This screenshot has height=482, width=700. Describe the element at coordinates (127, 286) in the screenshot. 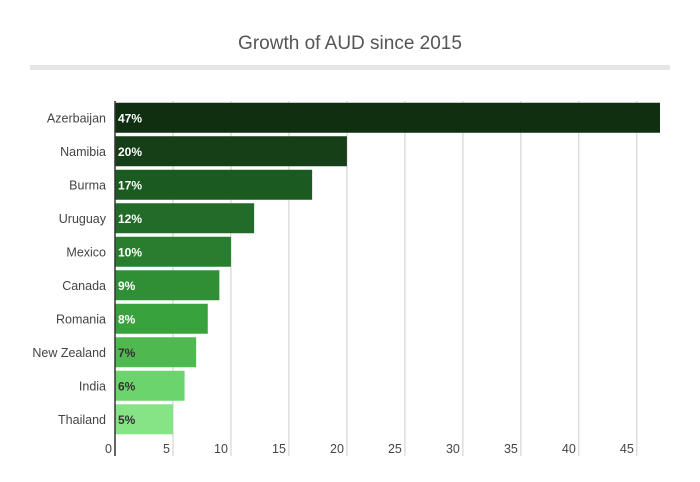

I see `data-label: 9%` at that location.